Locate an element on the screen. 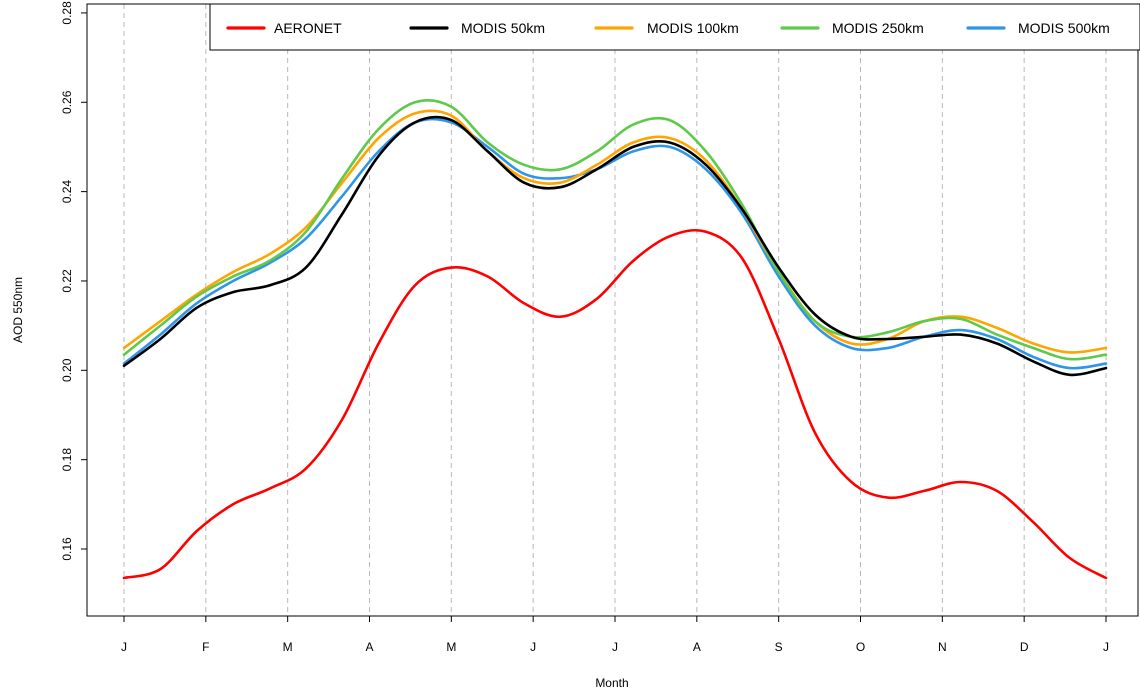  y-axis: 0.16 0.18 0.20 0.22 0.24 0.26 0.28 is located at coordinates (73, 281).